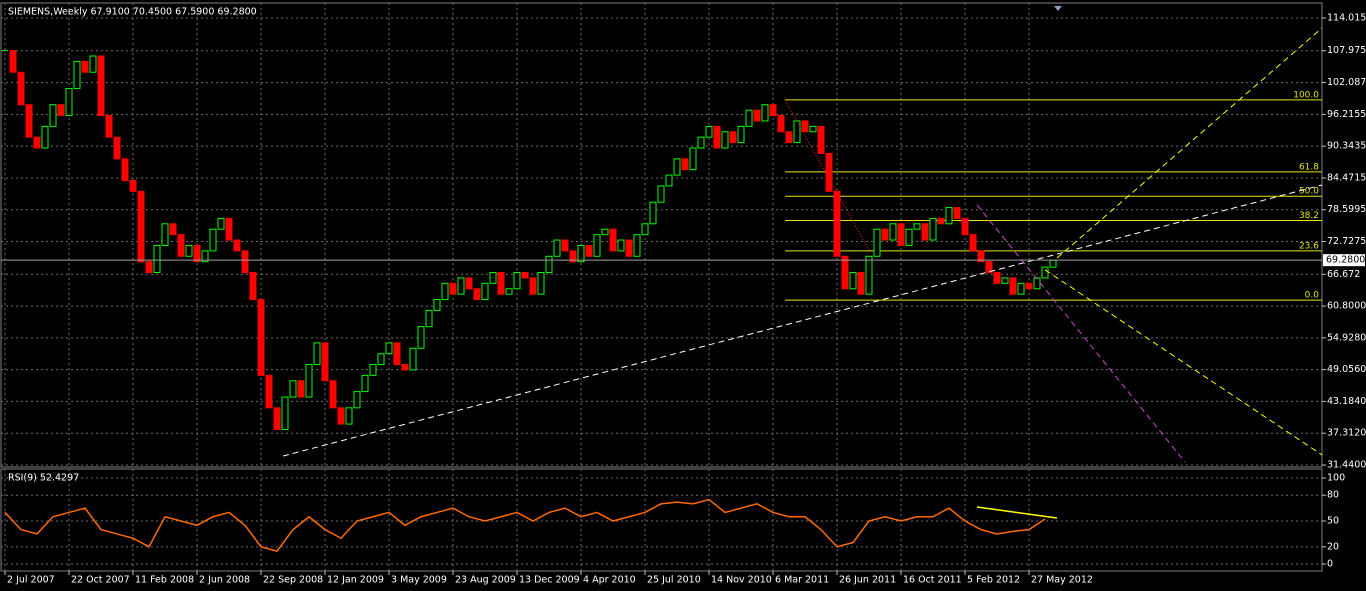  Describe the element at coordinates (1058, 8) in the screenshot. I see `shift-marker` at that location.